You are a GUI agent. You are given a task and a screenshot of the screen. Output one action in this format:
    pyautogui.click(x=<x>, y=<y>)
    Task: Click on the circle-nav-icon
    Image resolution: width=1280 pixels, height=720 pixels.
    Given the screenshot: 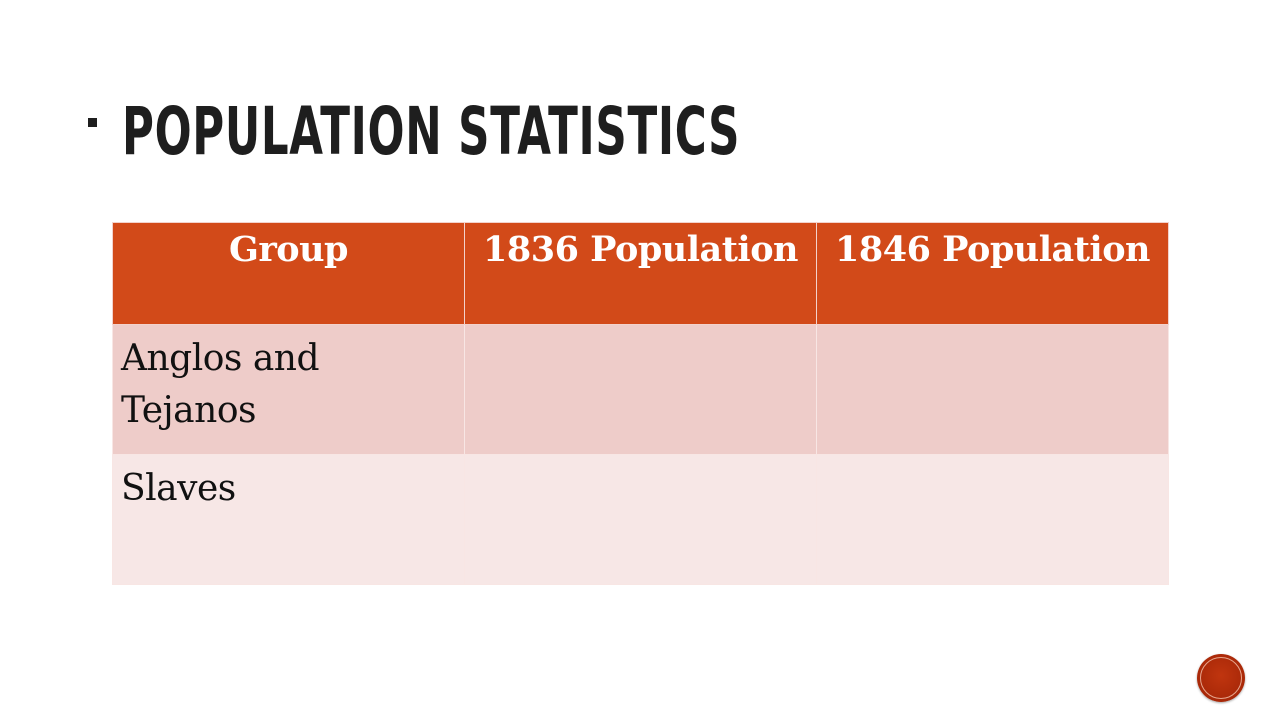 What is the action you would take?
    pyautogui.click(x=1221, y=678)
    